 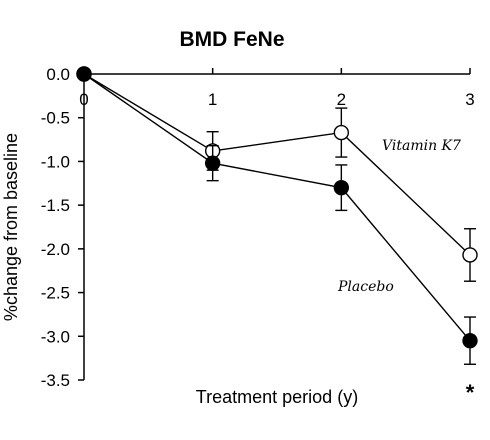 I want to click on y-tick-label: -3.0, so click(x=55, y=336).